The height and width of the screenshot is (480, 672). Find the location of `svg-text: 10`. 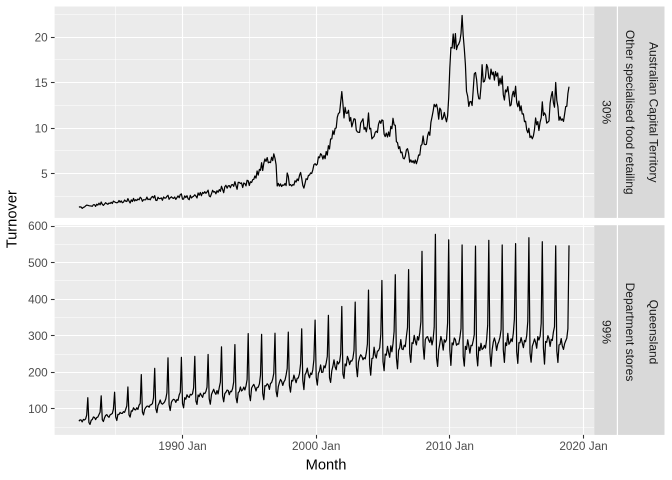

svg-text: 10 is located at coordinates (42, 128).